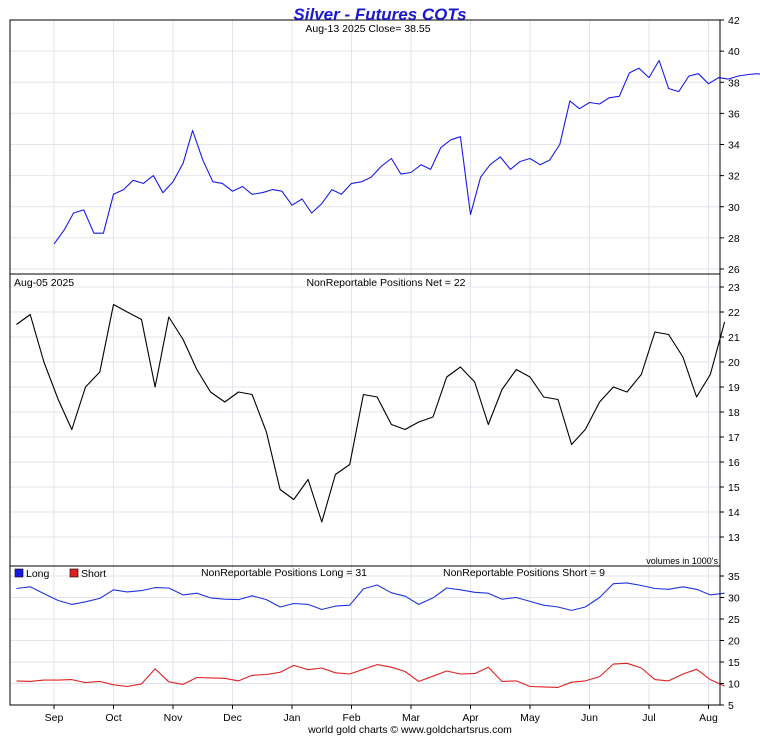 The width and height of the screenshot is (760, 740). Describe the element at coordinates (734, 114) in the screenshot. I see `y-tick-label: 36` at that location.